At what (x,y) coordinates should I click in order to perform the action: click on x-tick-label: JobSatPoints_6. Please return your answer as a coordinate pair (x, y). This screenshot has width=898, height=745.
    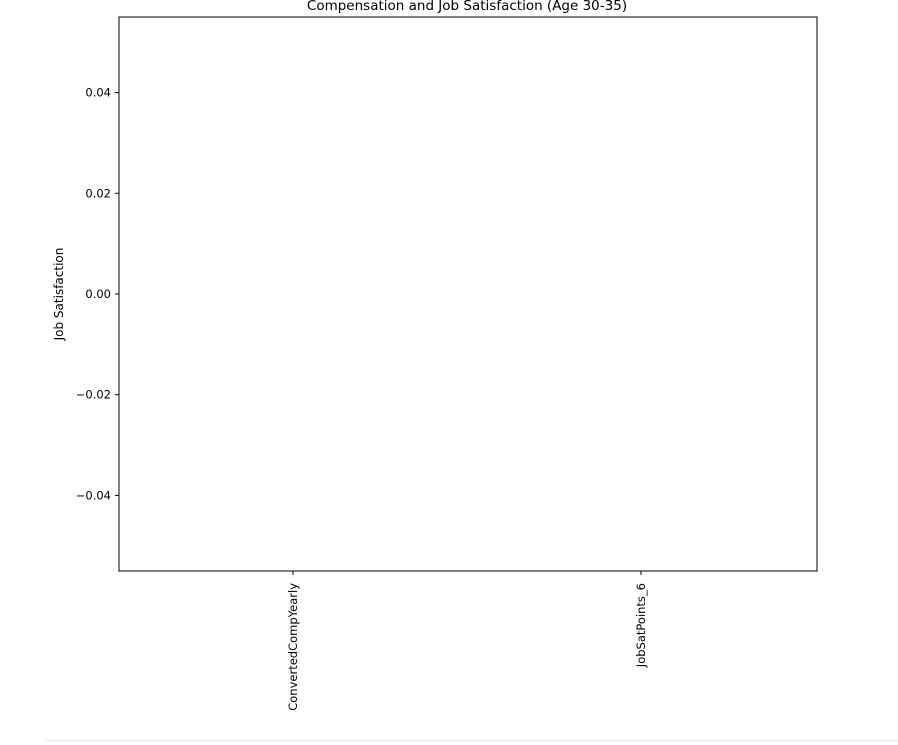
    Looking at the image, I should click on (641, 625).